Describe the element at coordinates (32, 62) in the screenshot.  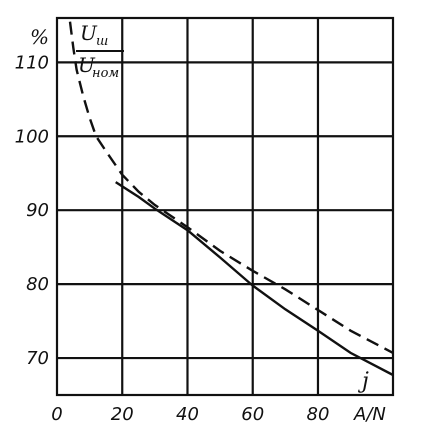
I see `y-tick-label-110: 110` at that location.